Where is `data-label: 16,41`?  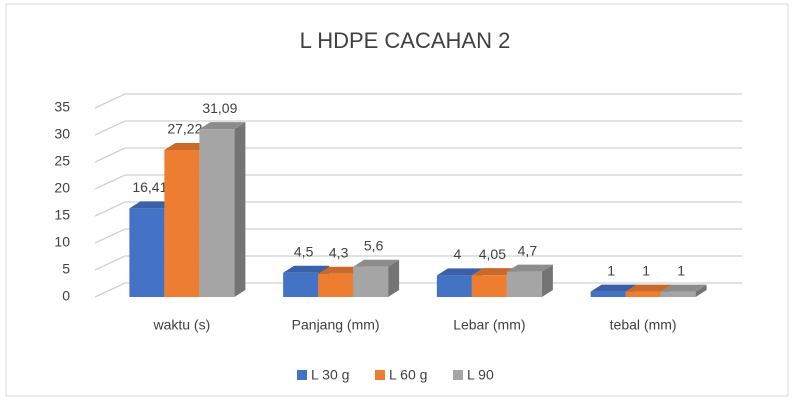 data-label: 16,41 is located at coordinates (149, 187).